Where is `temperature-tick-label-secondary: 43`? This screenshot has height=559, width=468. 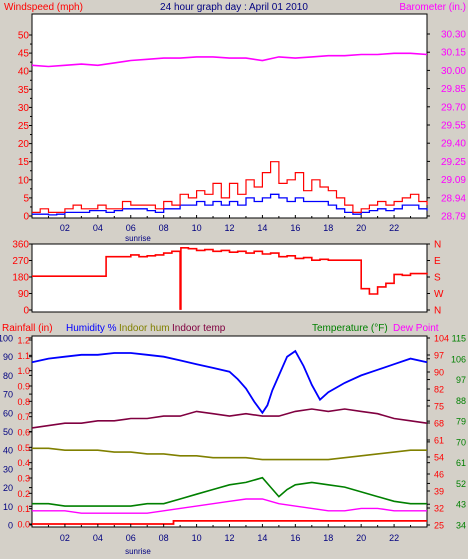
temperature-tick-label-secondary: 43 is located at coordinates (461, 505).